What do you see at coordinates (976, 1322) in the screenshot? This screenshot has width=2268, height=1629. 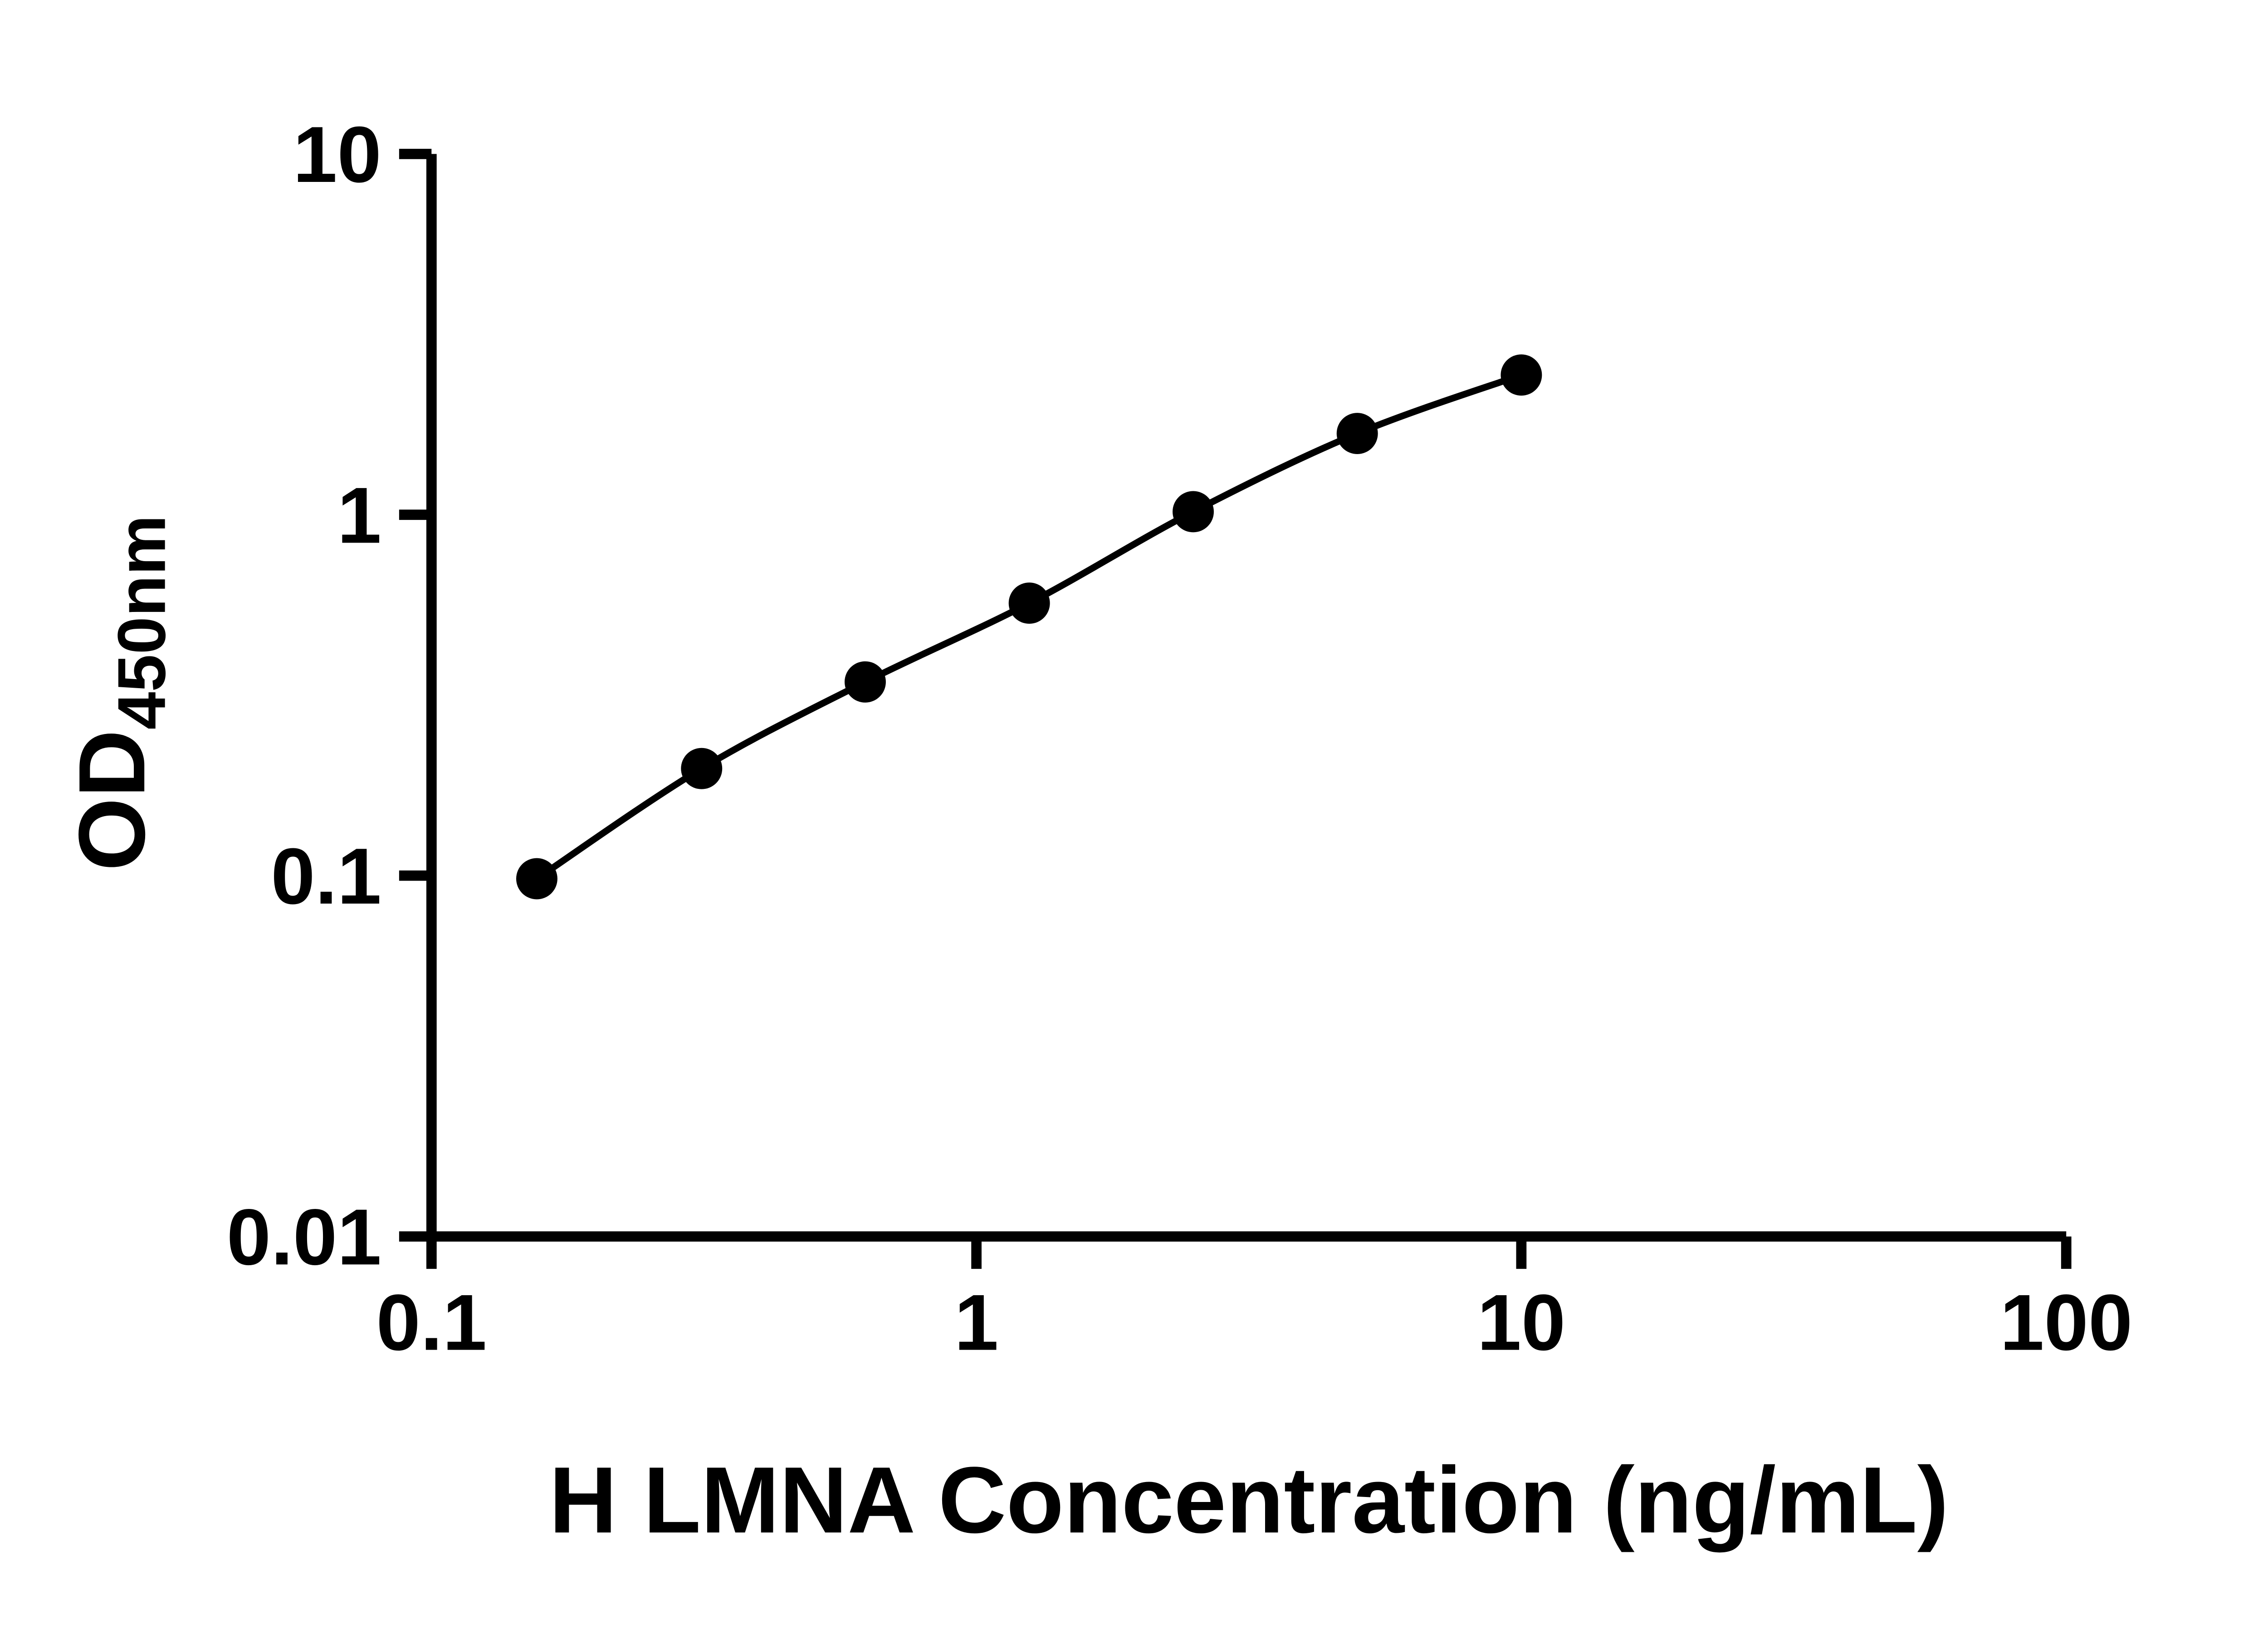 I see `x-tick-label: 1` at bounding box center [976, 1322].